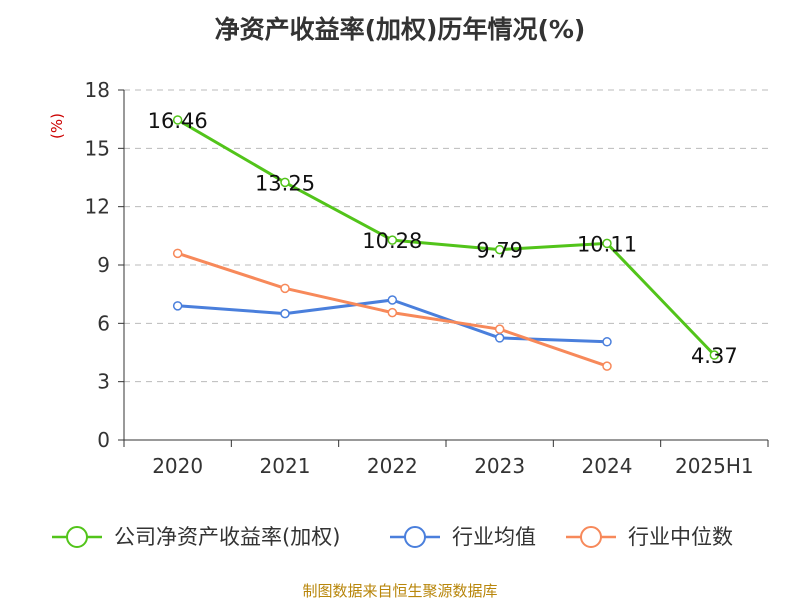  What do you see at coordinates (392, 321) in the screenshot?
I see `series-line` at bounding box center [392, 321].